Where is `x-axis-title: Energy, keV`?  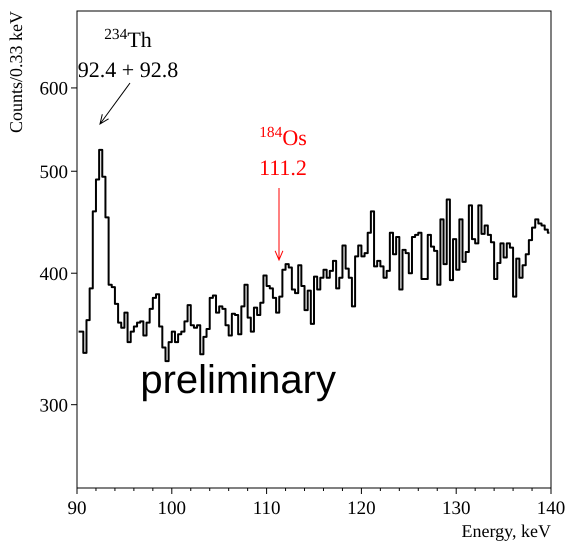
x-axis-title: Energy, keV is located at coordinates (506, 531).